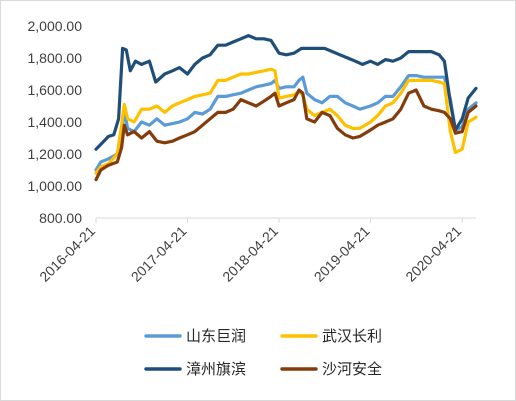 The width and height of the screenshot is (516, 401). Describe the element at coordinates (342, 254) in the screenshot. I see `x-tick-label: 2019-04-21` at that location.